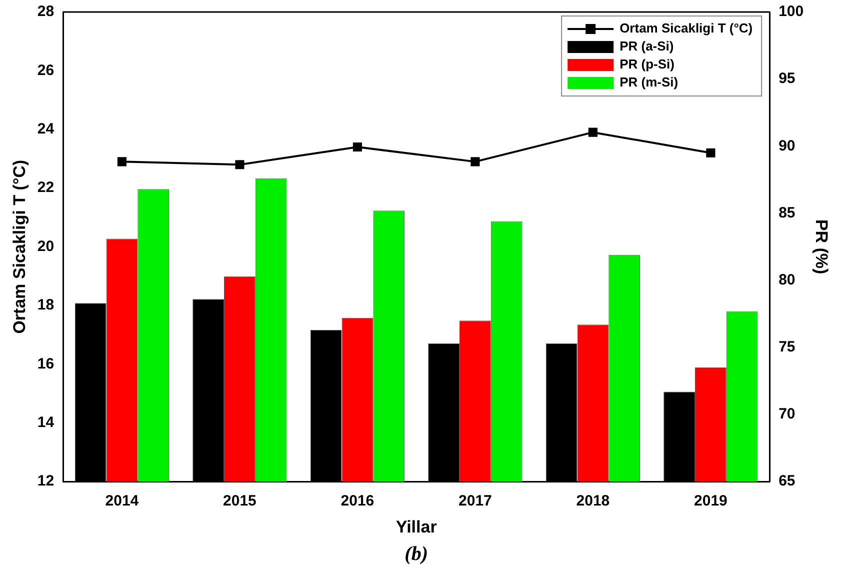  What do you see at coordinates (686, 28) in the screenshot?
I see `legend-label: Ortam Sicakligi T (°C)` at bounding box center [686, 28].